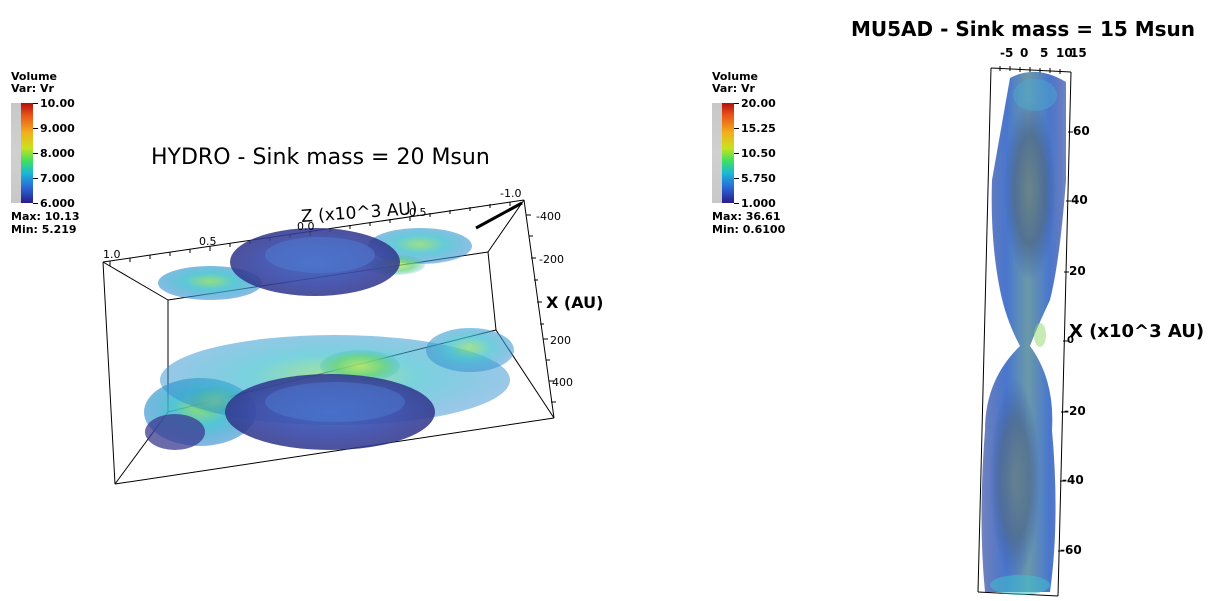  I want to click on right-legend-max: Max: 36.61, so click(746, 216).